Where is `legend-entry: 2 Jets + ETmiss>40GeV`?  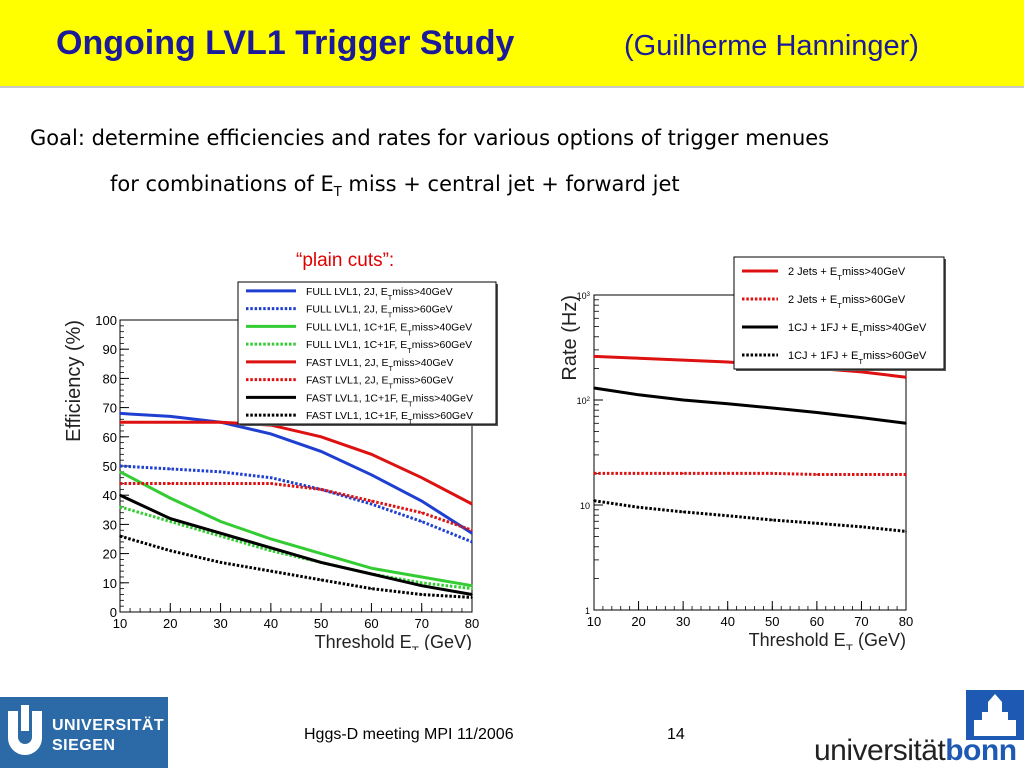
legend-entry: 2 Jets + ETmiss>40GeV is located at coordinates (847, 274).